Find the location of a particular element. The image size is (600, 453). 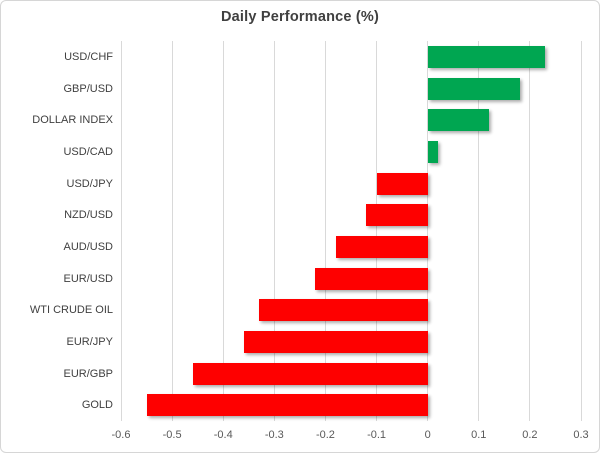

bar-eur-jpy is located at coordinates (335, 341).